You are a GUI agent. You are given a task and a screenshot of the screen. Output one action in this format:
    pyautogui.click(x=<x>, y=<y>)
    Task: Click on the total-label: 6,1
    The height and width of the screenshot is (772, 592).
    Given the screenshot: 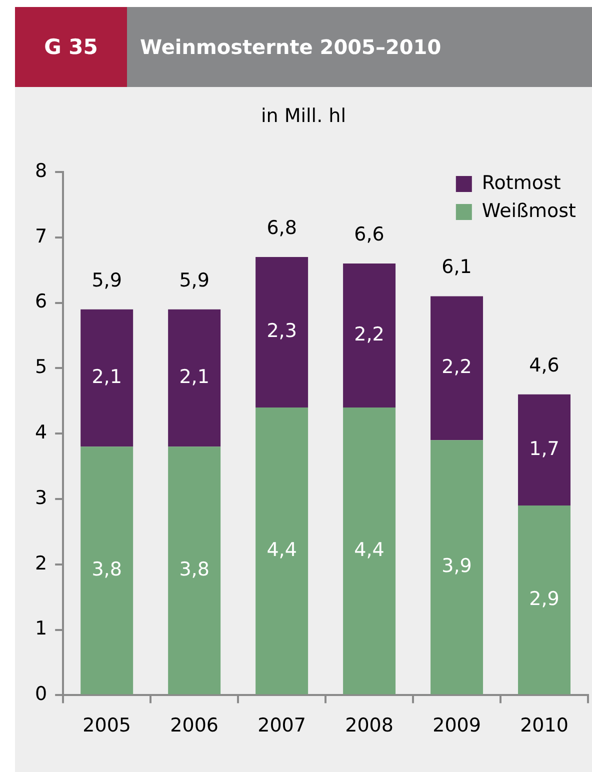 What is the action you would take?
    pyautogui.click(x=457, y=267)
    